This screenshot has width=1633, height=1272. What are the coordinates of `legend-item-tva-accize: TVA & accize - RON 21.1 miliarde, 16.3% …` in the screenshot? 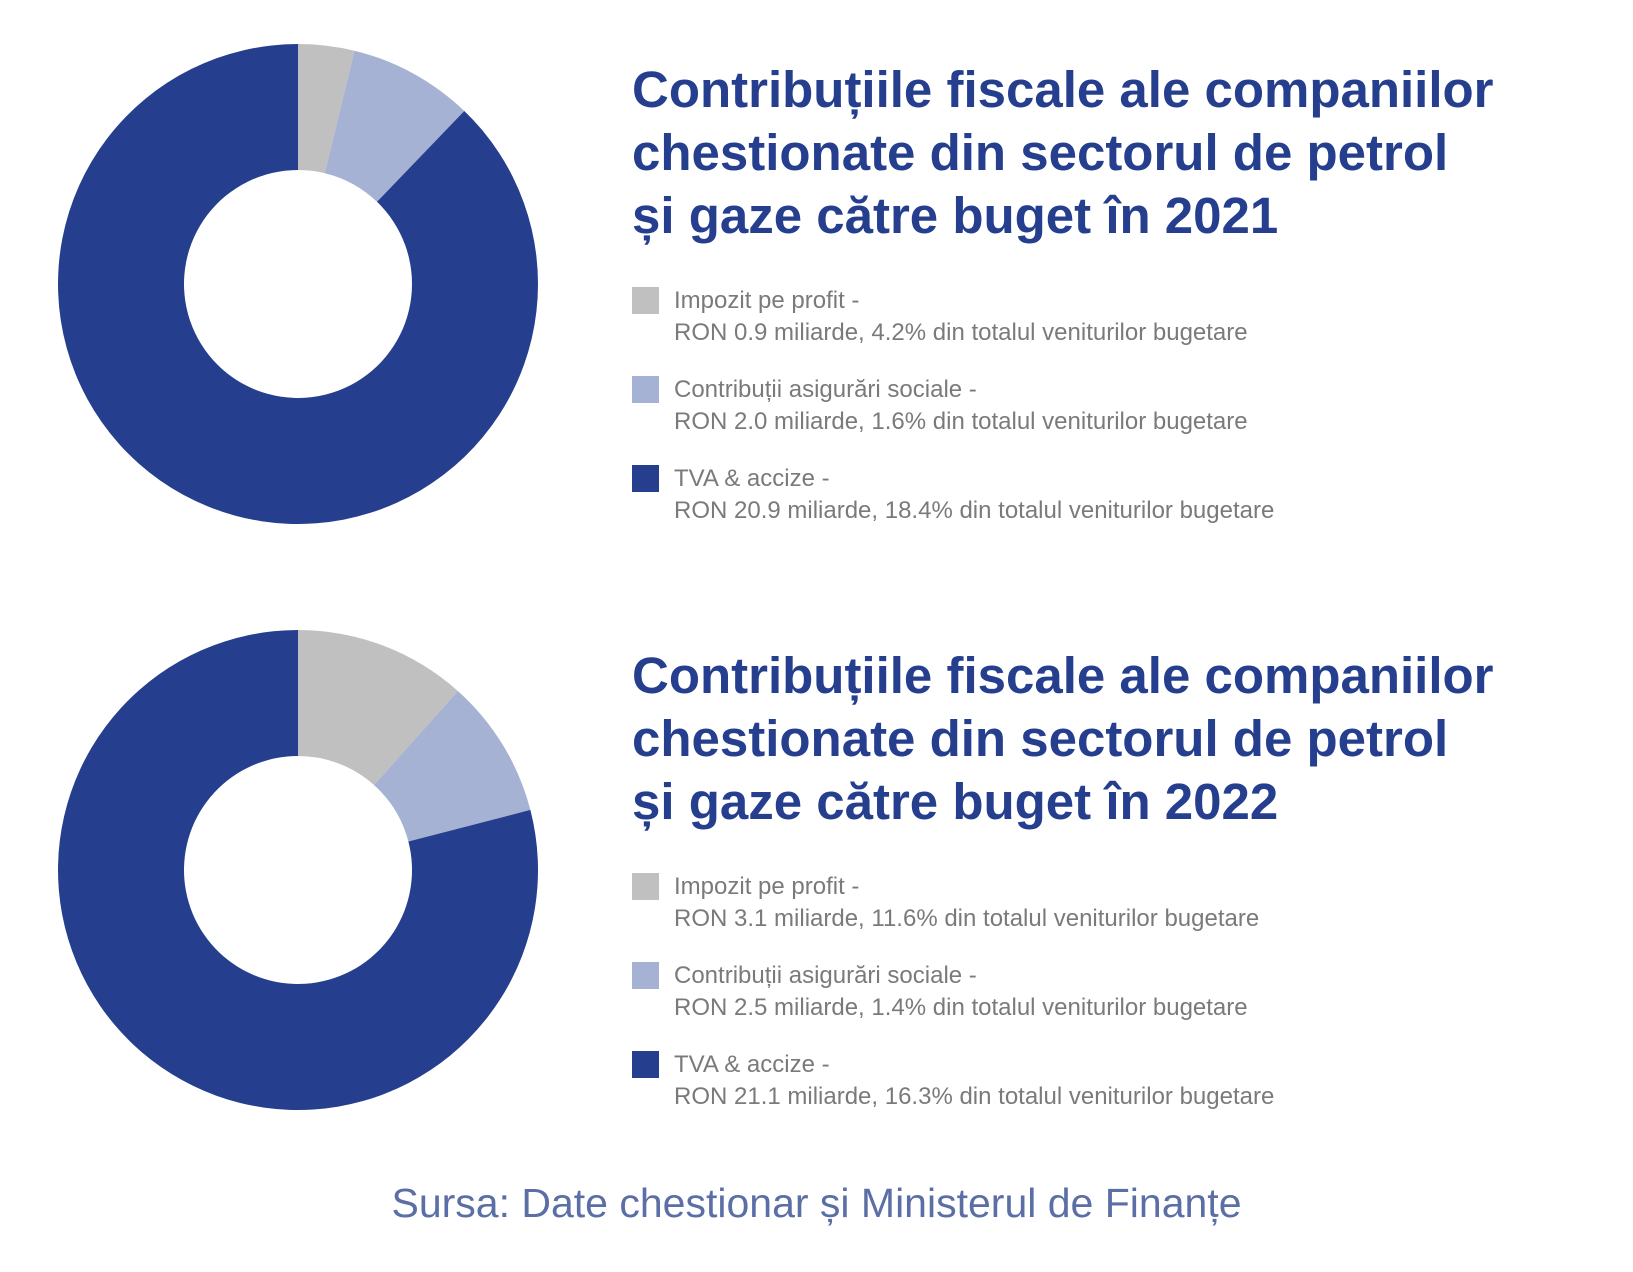 It's located at (1127, 1081).